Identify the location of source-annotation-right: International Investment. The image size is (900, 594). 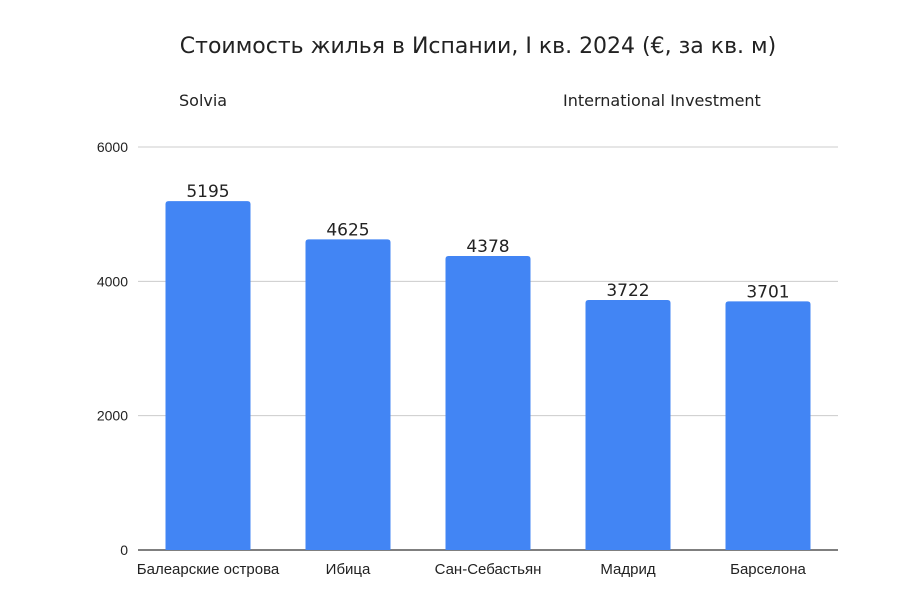
(662, 100).